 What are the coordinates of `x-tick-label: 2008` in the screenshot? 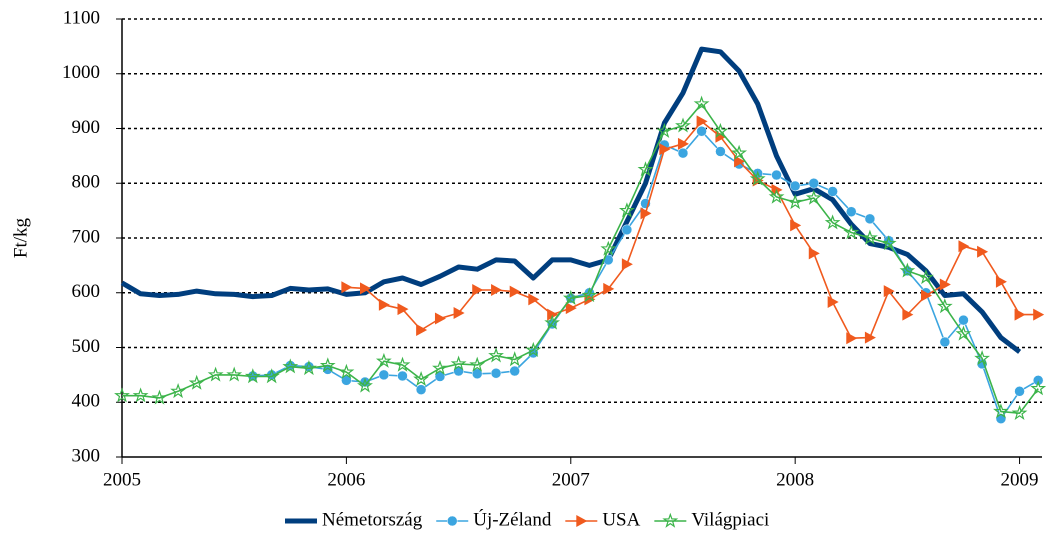 It's located at (795, 479).